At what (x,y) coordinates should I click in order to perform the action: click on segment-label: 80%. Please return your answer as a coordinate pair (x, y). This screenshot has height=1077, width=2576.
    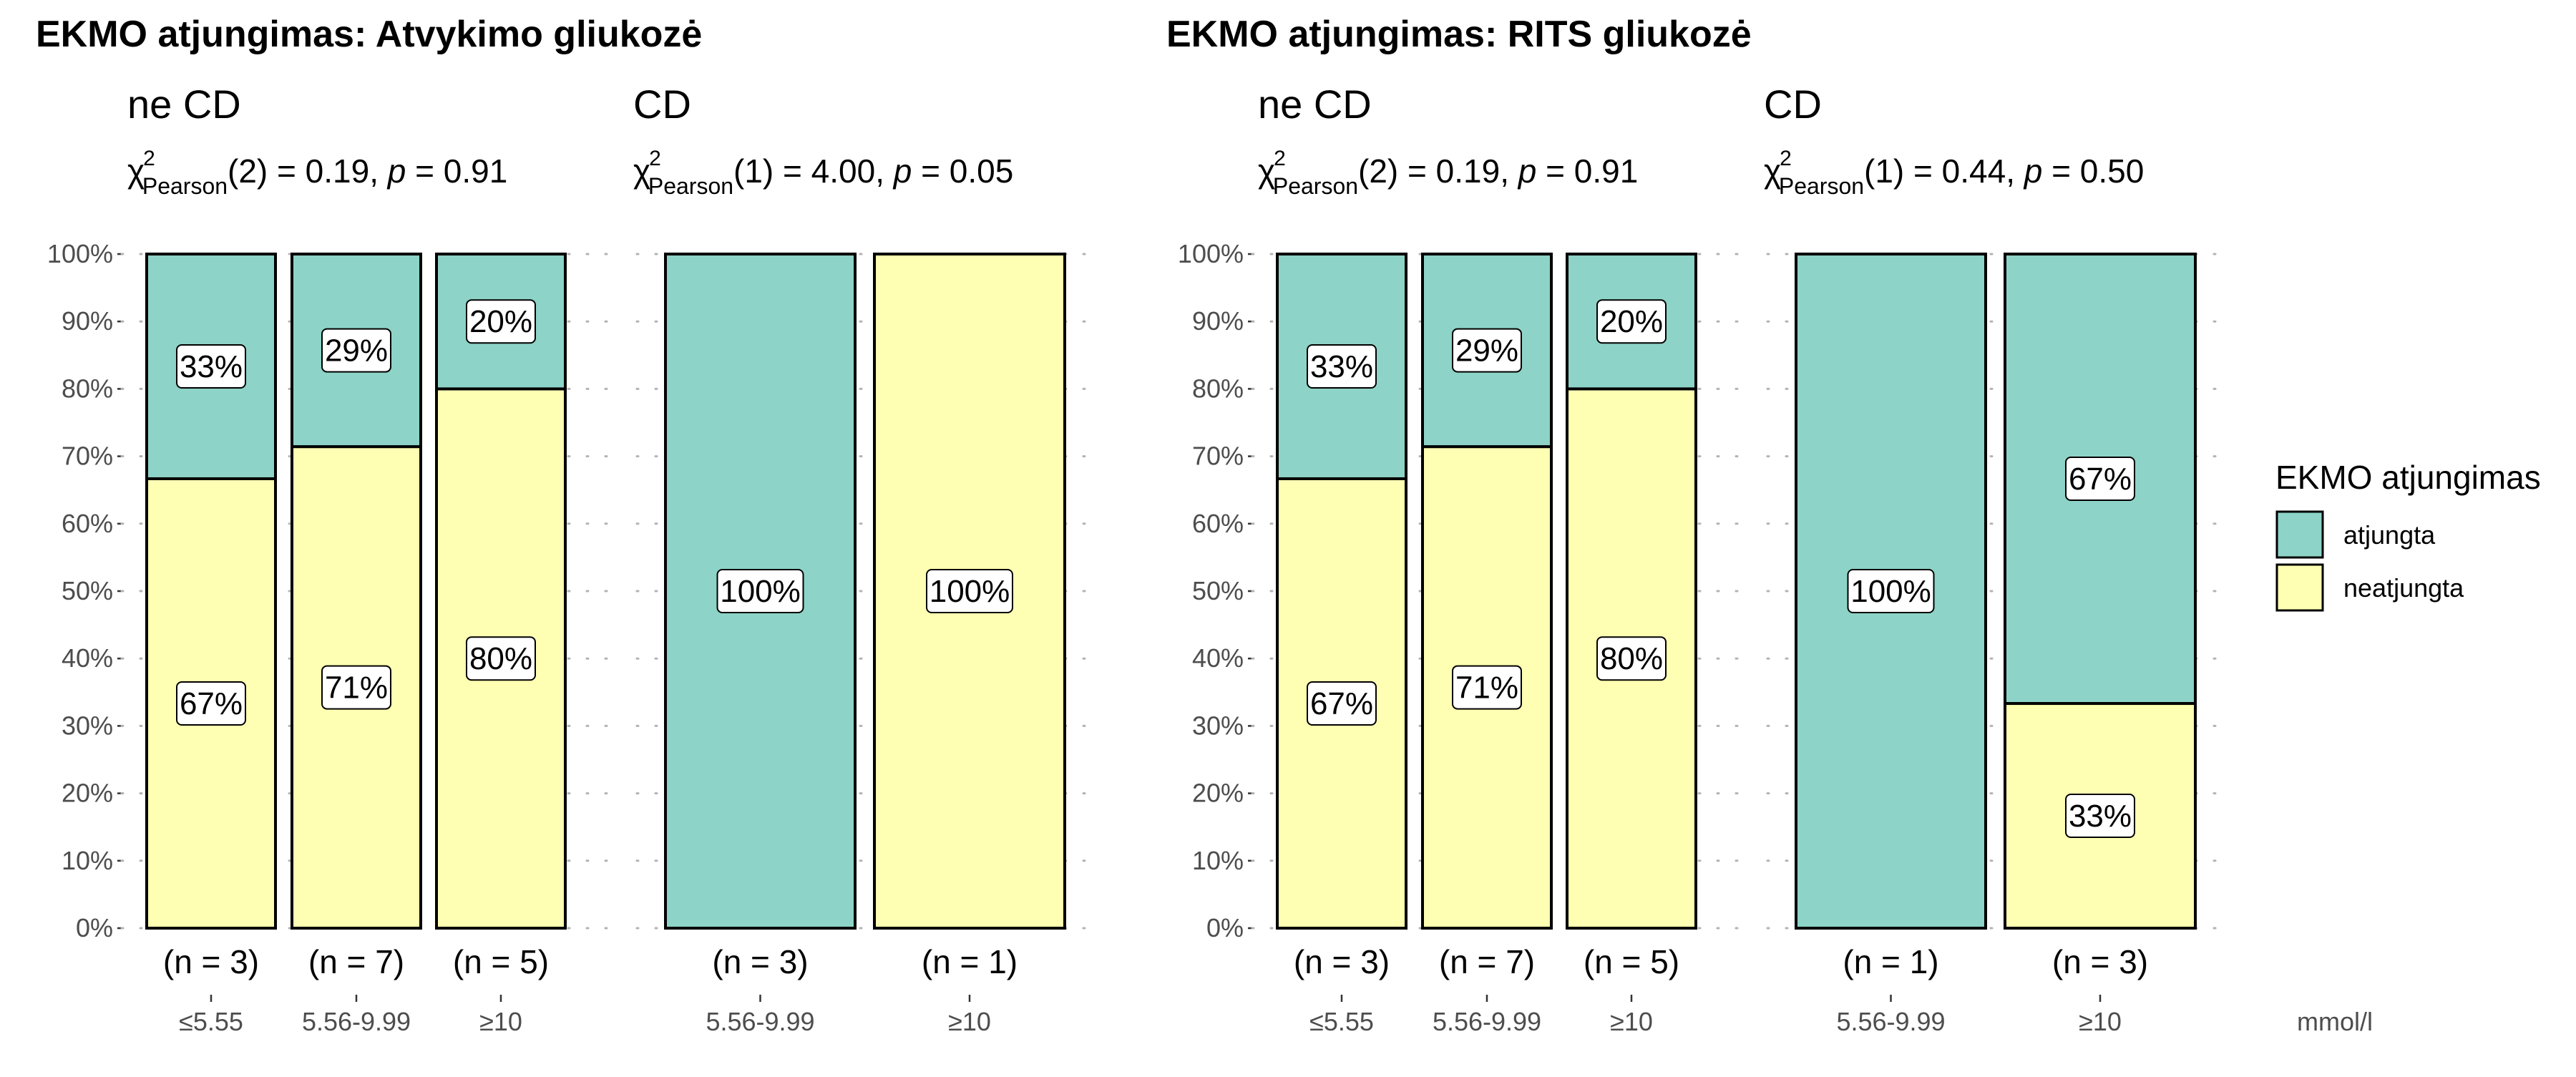
    Looking at the image, I should click on (500, 658).